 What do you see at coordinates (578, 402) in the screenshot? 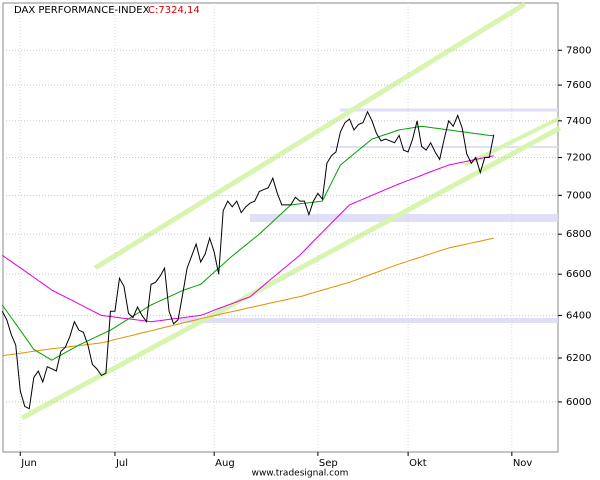
I see `y-tick-label: 6000` at bounding box center [578, 402].